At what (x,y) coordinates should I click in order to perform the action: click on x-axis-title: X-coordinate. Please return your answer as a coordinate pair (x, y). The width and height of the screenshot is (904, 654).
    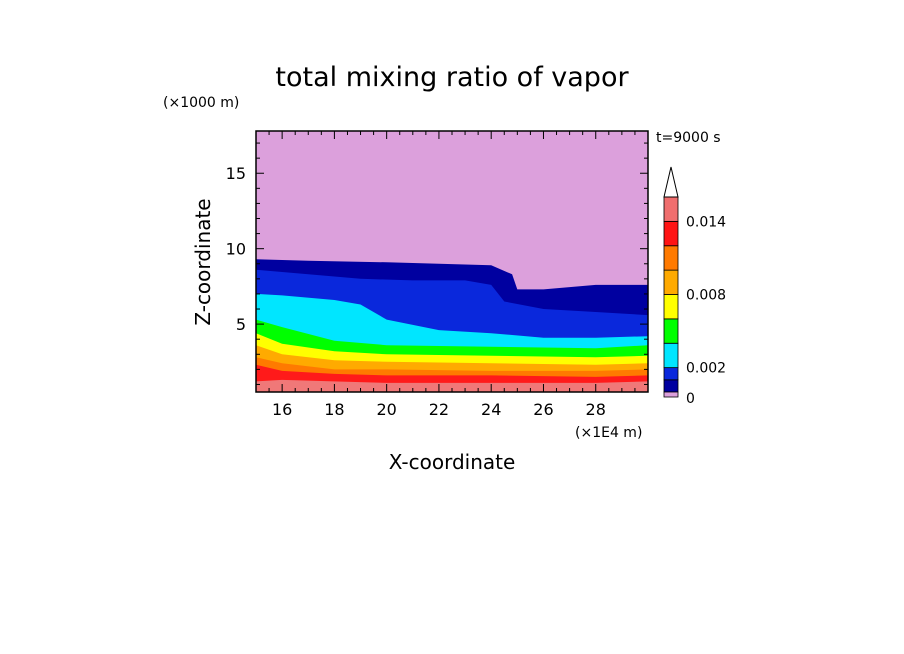
    Looking at the image, I should click on (452, 462).